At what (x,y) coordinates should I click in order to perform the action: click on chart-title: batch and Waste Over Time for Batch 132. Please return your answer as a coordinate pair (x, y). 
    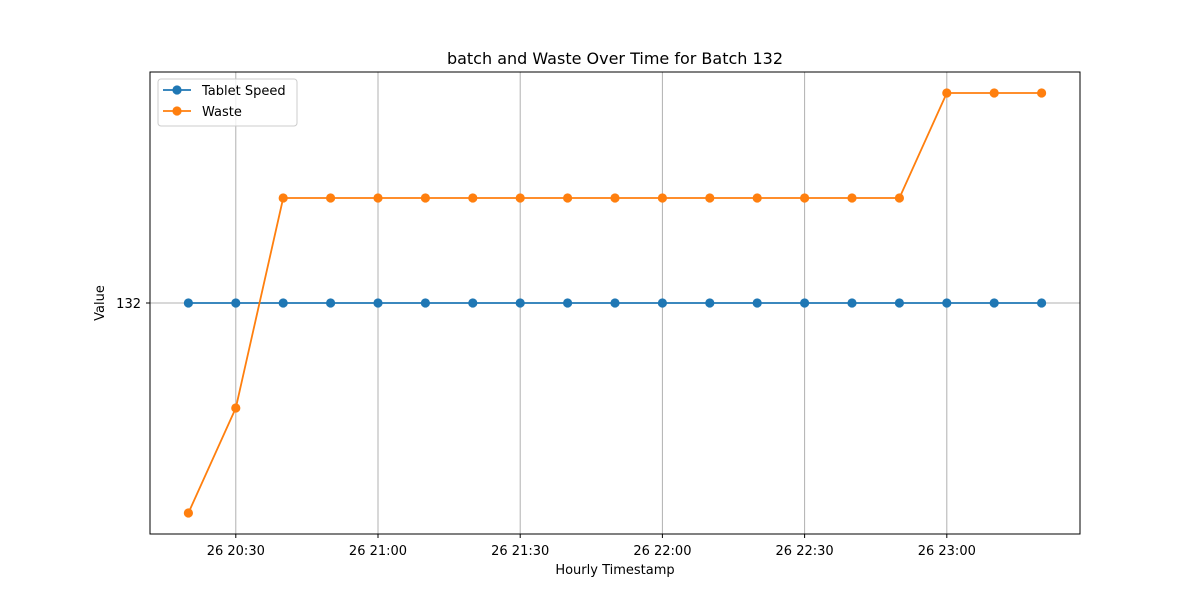
    Looking at the image, I should click on (615, 58).